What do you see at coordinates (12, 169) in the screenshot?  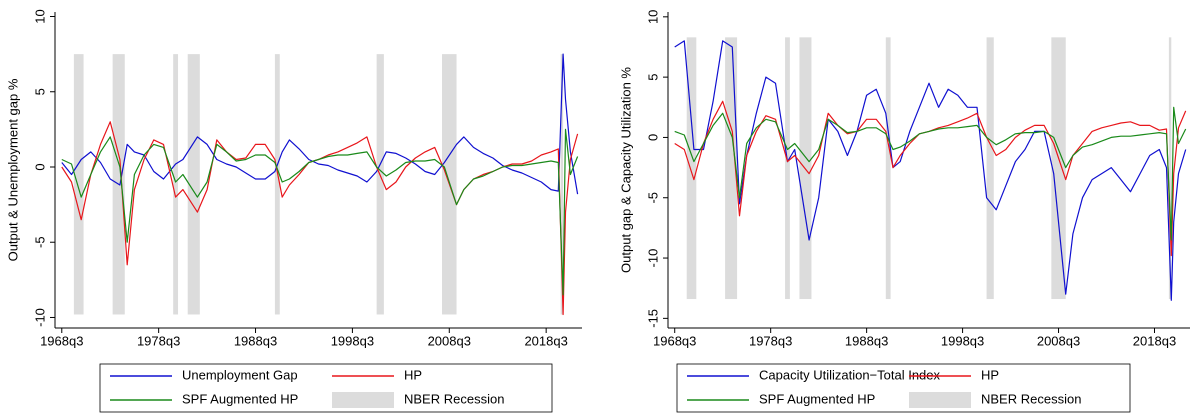 I see `y-axis-title: Output & Unemployment gap %` at bounding box center [12, 169].